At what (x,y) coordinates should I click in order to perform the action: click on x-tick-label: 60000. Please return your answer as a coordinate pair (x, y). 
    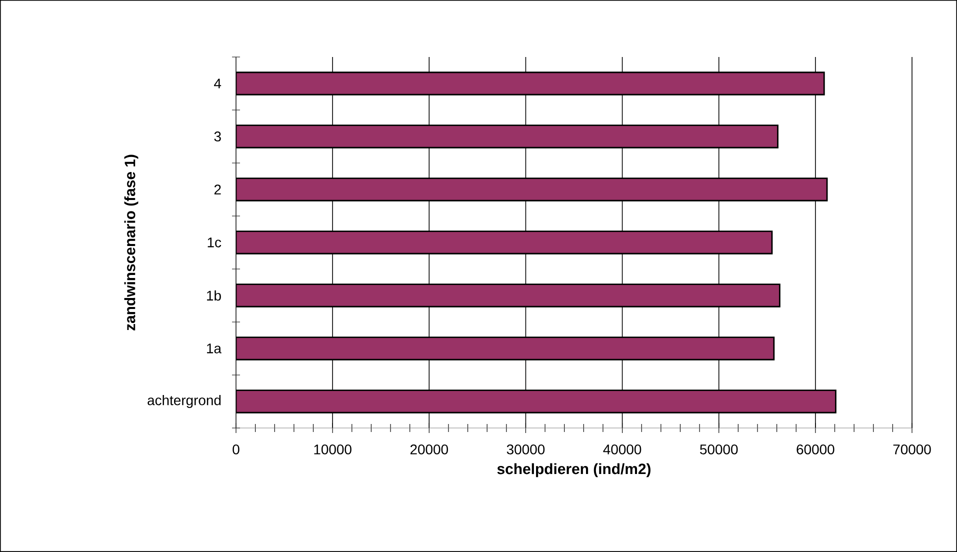
    Looking at the image, I should click on (815, 449).